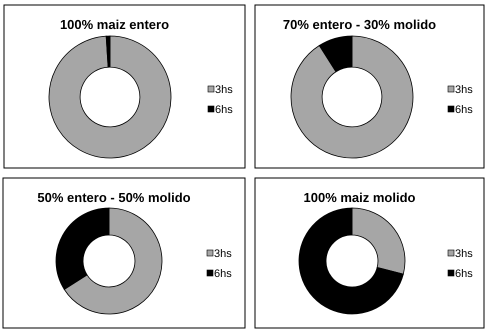 The width and height of the screenshot is (489, 333). I want to click on chart-title: 70% entero - 30% molido, so click(359, 24).